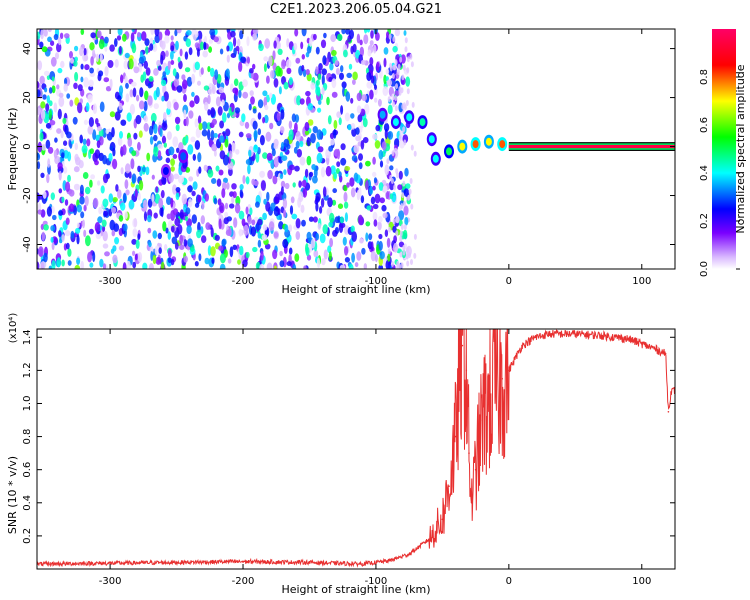  I want to click on colorbar-tick-label: 0.6, so click(704, 125).